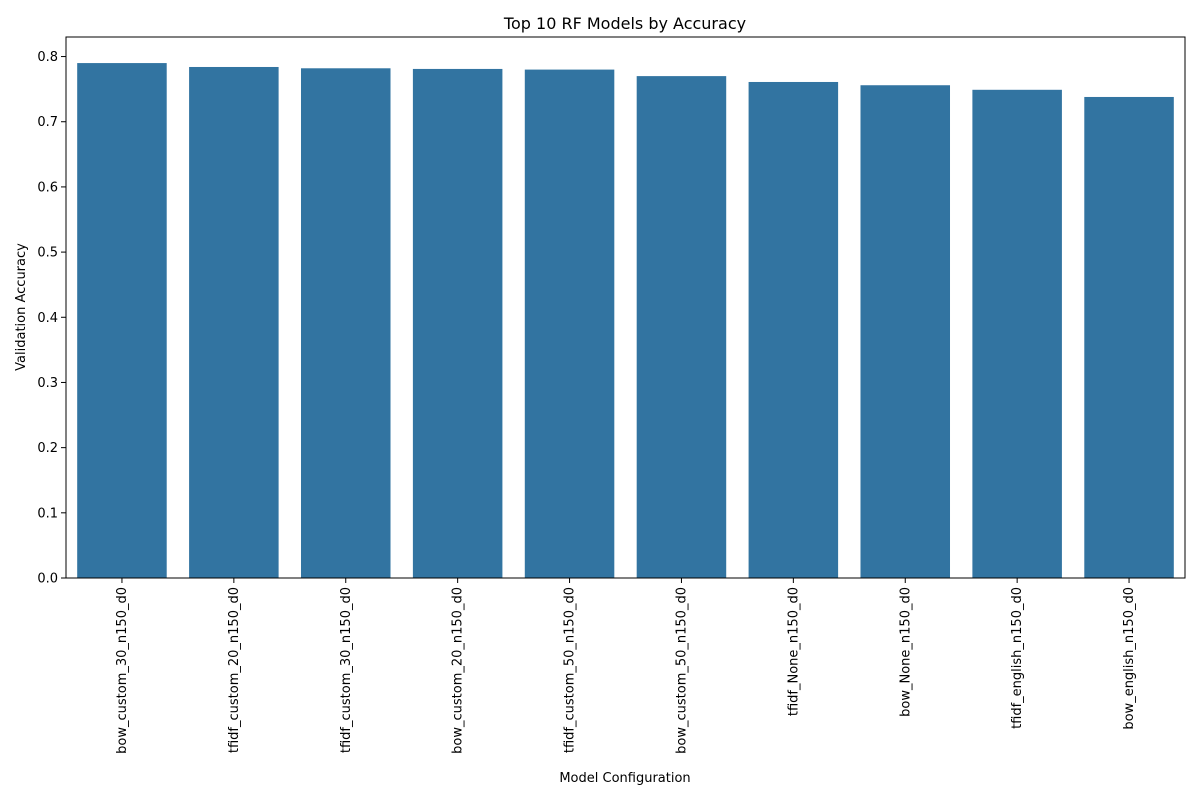  I want to click on x-axis-label: Model Configuration, so click(624, 778).